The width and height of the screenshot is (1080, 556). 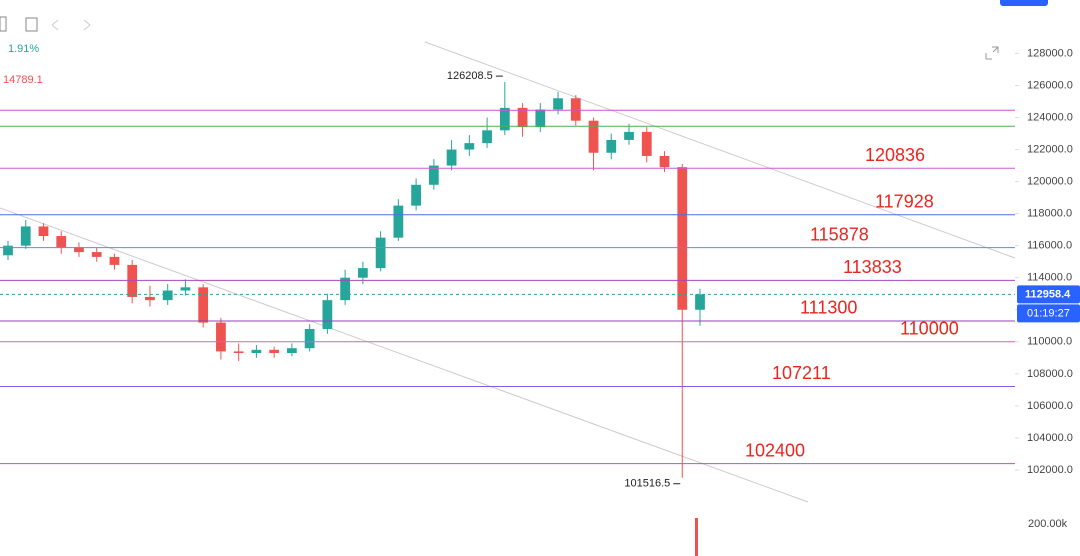 I want to click on level-label: 110000, so click(x=929, y=329).